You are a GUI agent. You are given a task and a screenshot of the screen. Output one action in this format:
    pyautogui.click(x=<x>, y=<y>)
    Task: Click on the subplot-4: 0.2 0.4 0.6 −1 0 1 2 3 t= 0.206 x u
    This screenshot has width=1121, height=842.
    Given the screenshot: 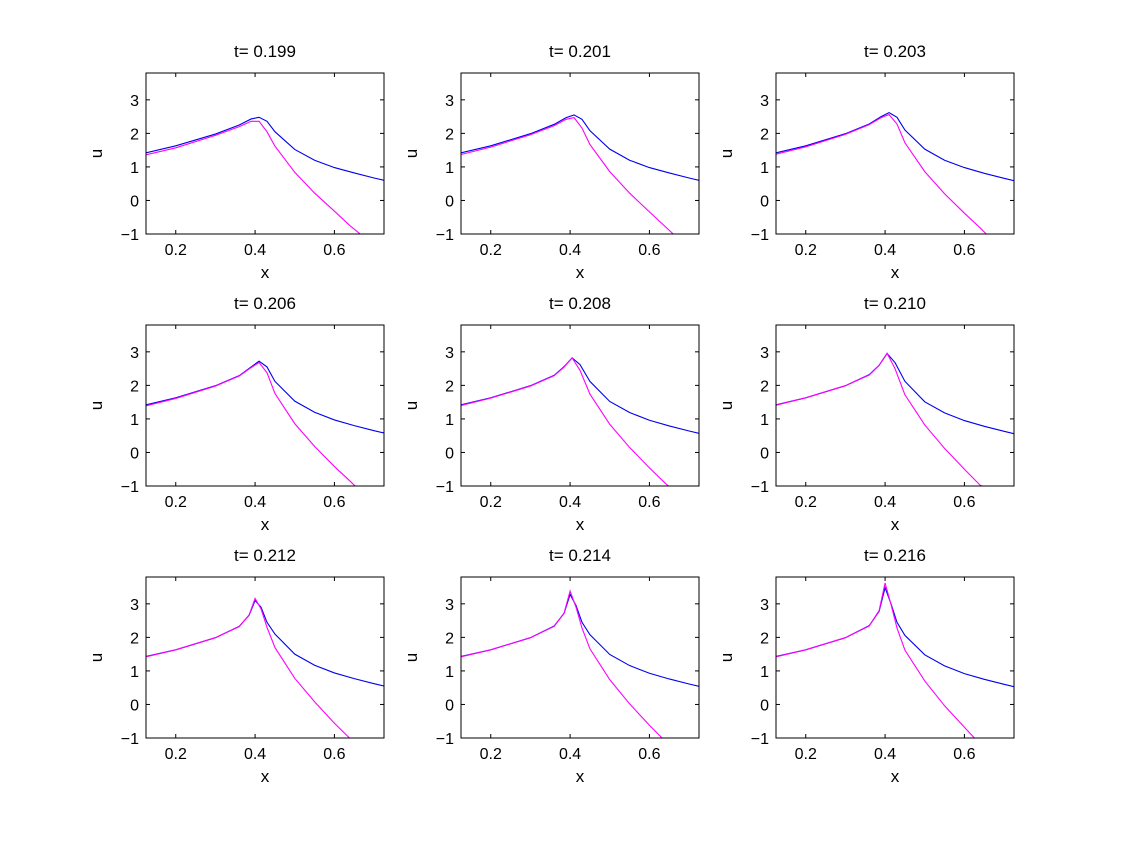 What is the action you would take?
    pyautogui.click(x=236, y=414)
    